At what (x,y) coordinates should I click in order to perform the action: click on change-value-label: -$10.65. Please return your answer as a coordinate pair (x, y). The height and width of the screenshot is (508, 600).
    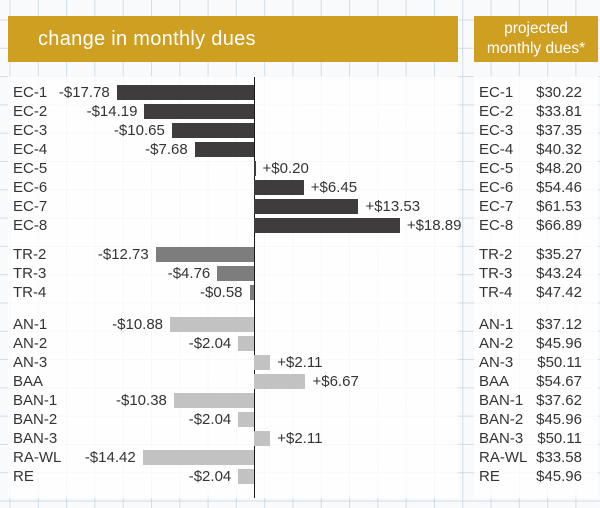
    Looking at the image, I should click on (139, 130).